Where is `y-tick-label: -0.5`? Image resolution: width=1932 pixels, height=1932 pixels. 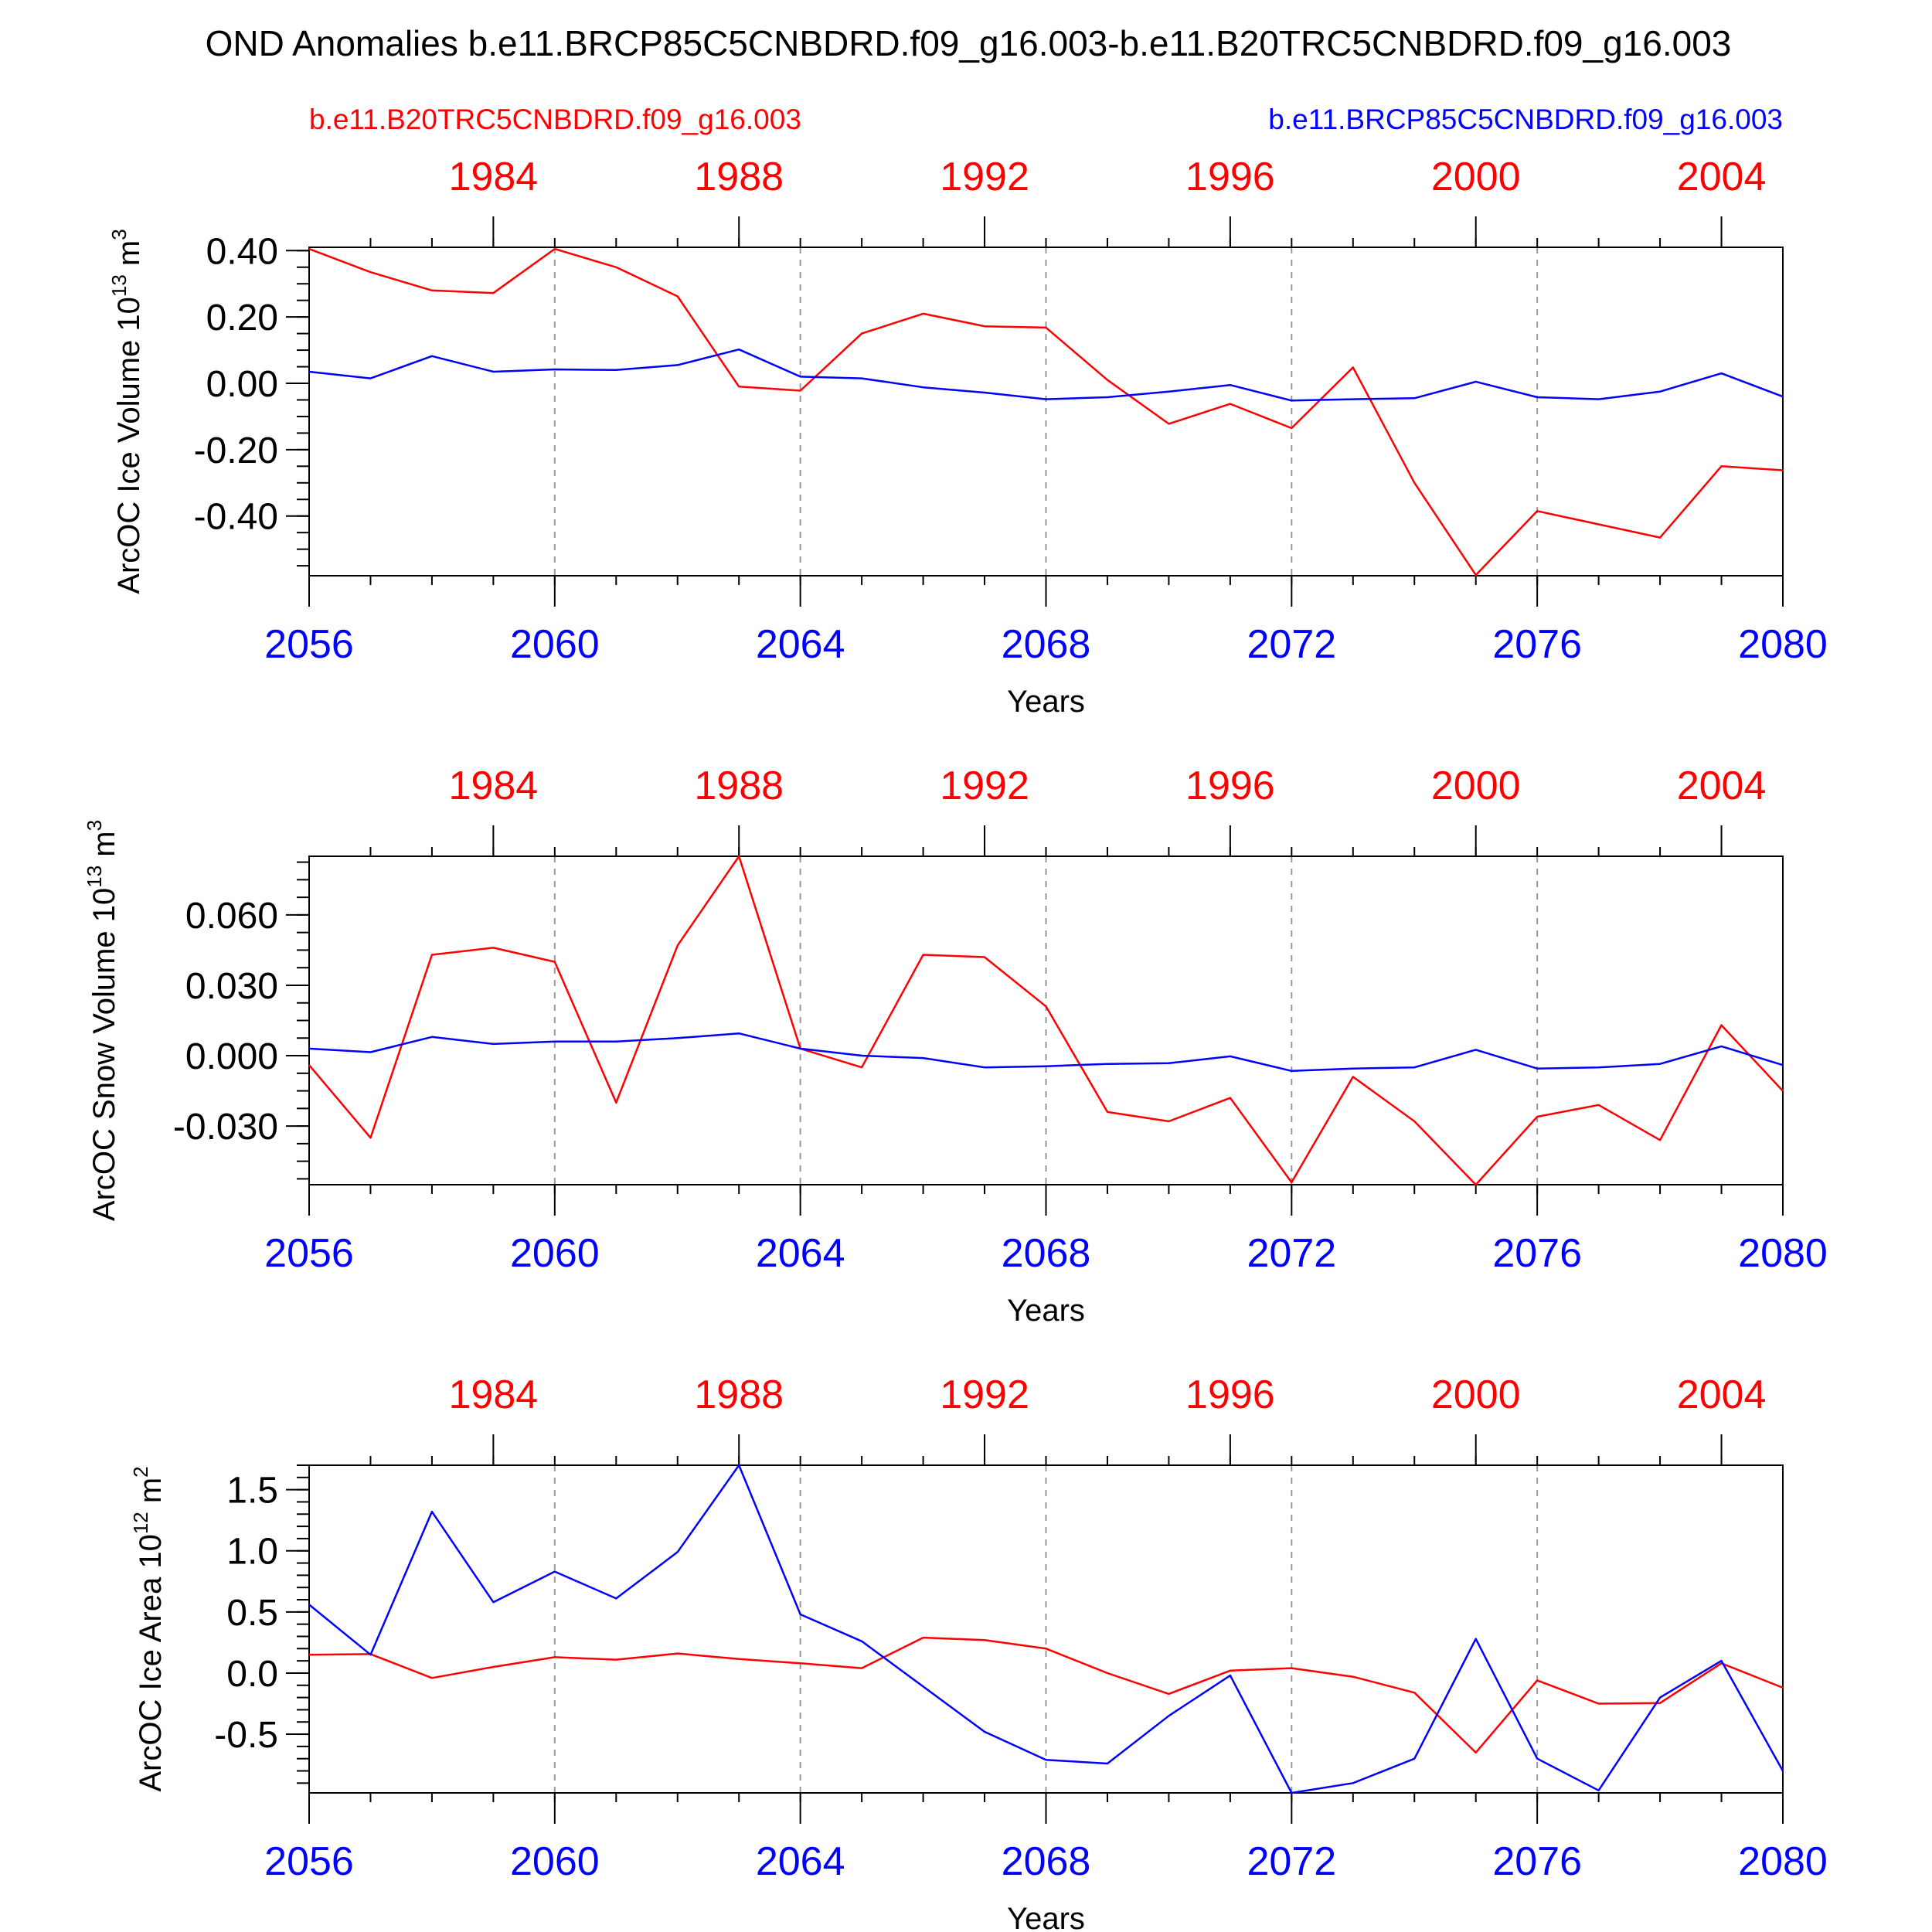
y-tick-label: -0.5 is located at coordinates (246, 1736).